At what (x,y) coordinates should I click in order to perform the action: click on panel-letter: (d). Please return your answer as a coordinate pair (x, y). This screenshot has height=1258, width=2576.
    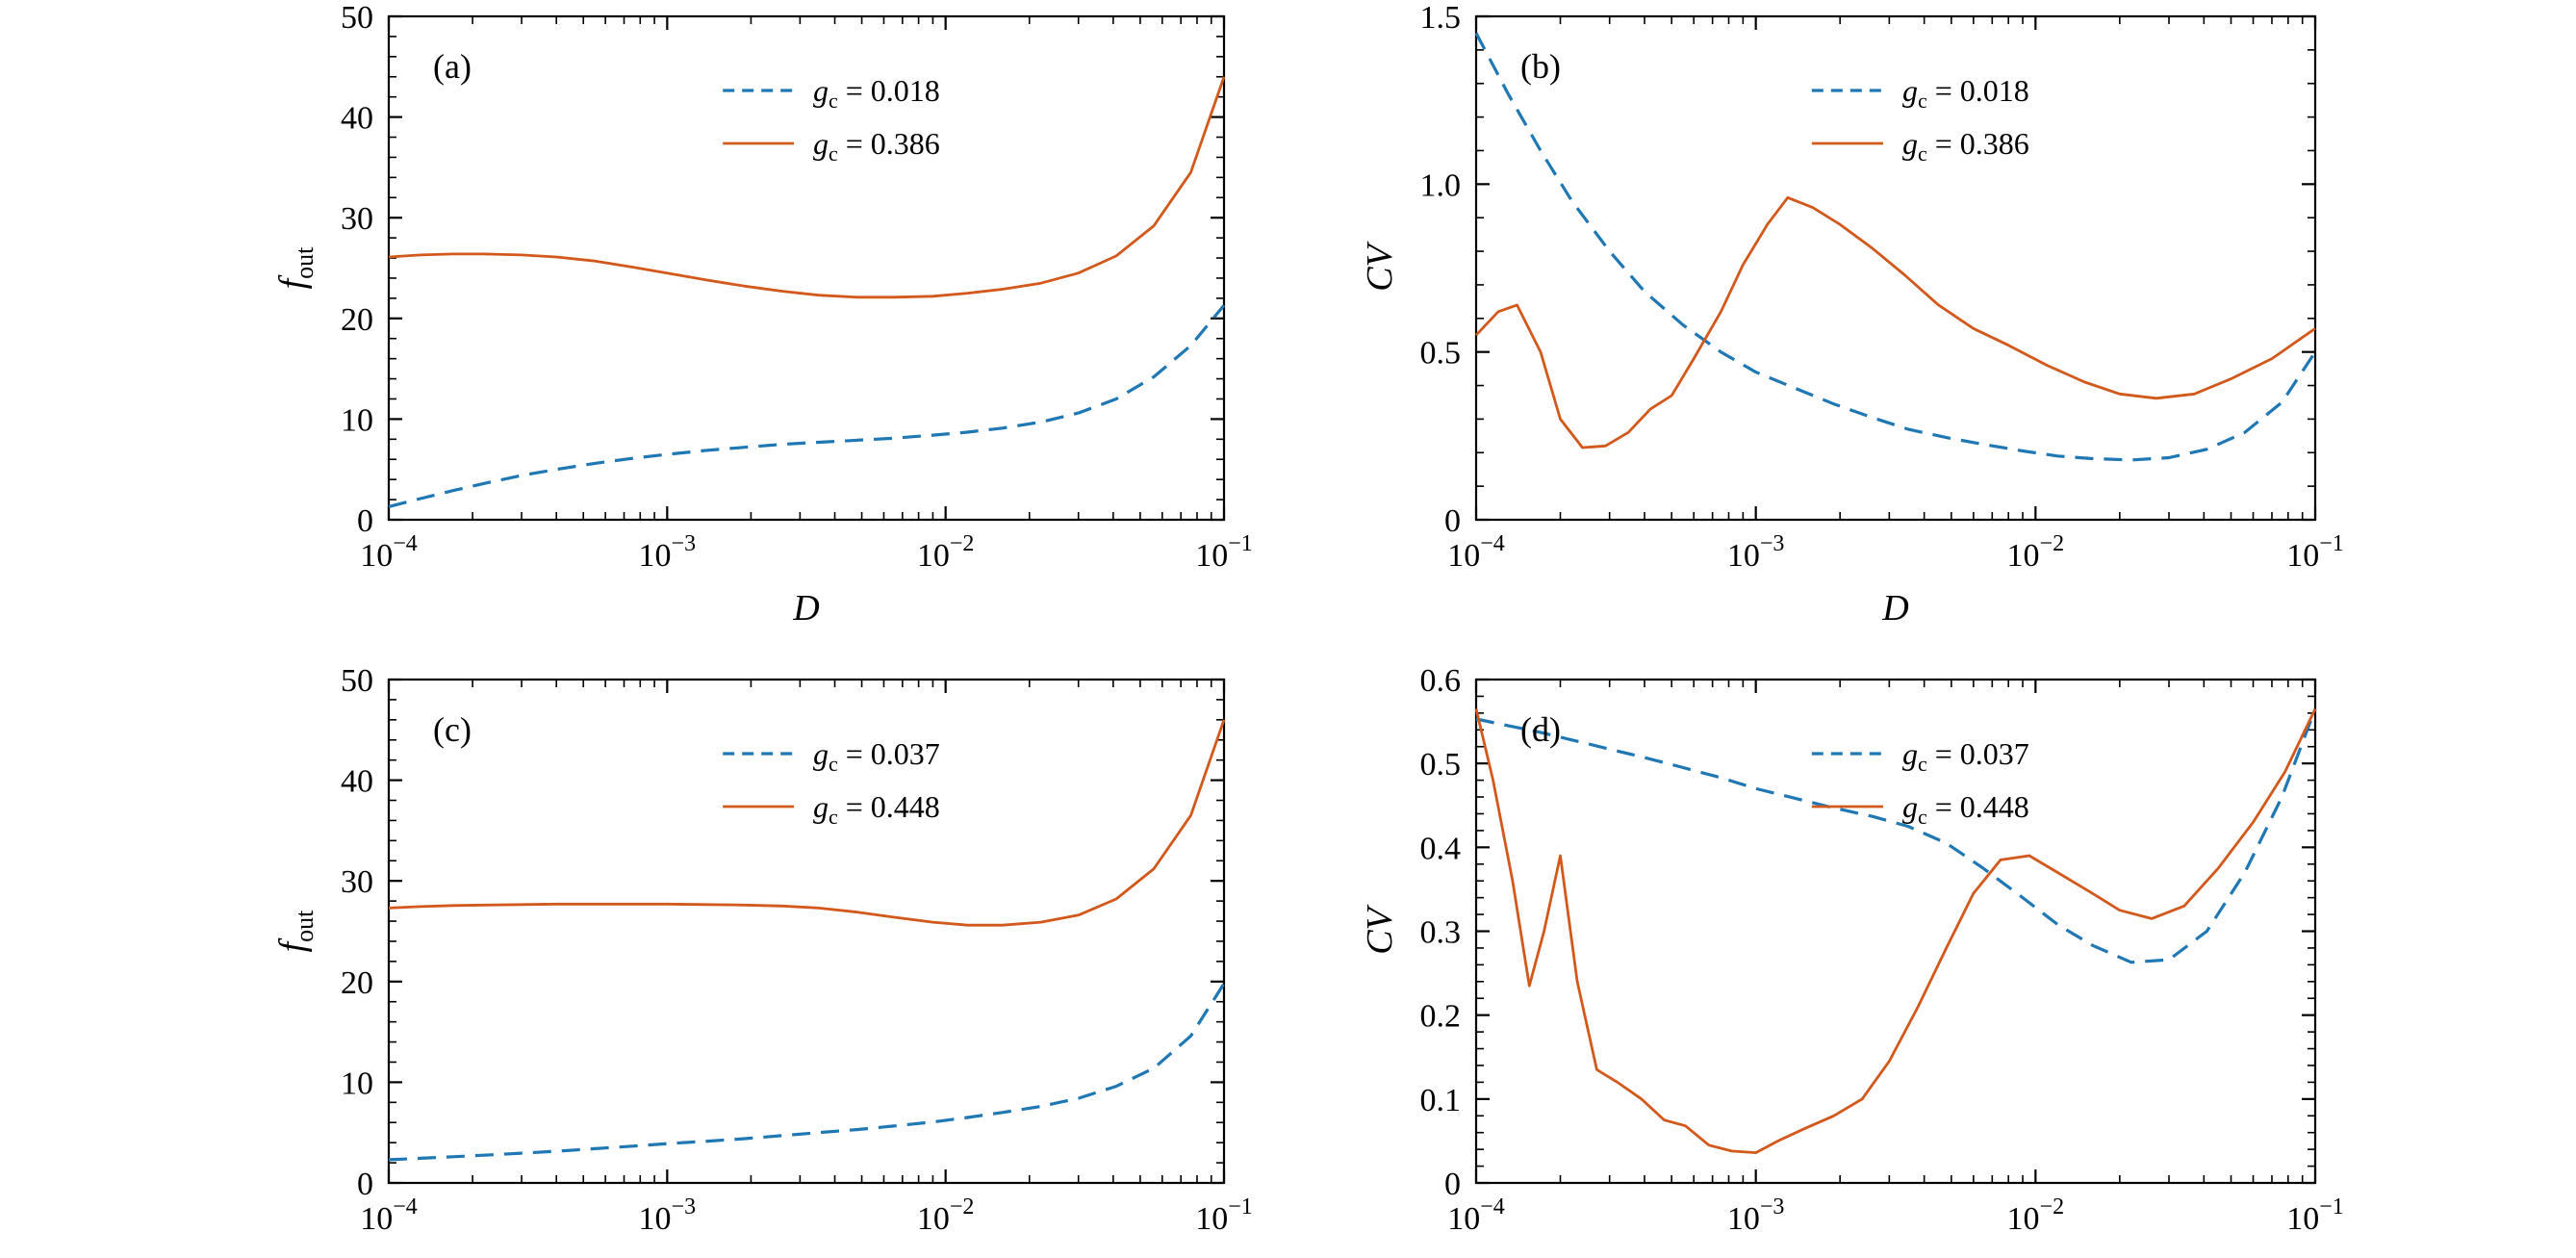
    Looking at the image, I should click on (1540, 729).